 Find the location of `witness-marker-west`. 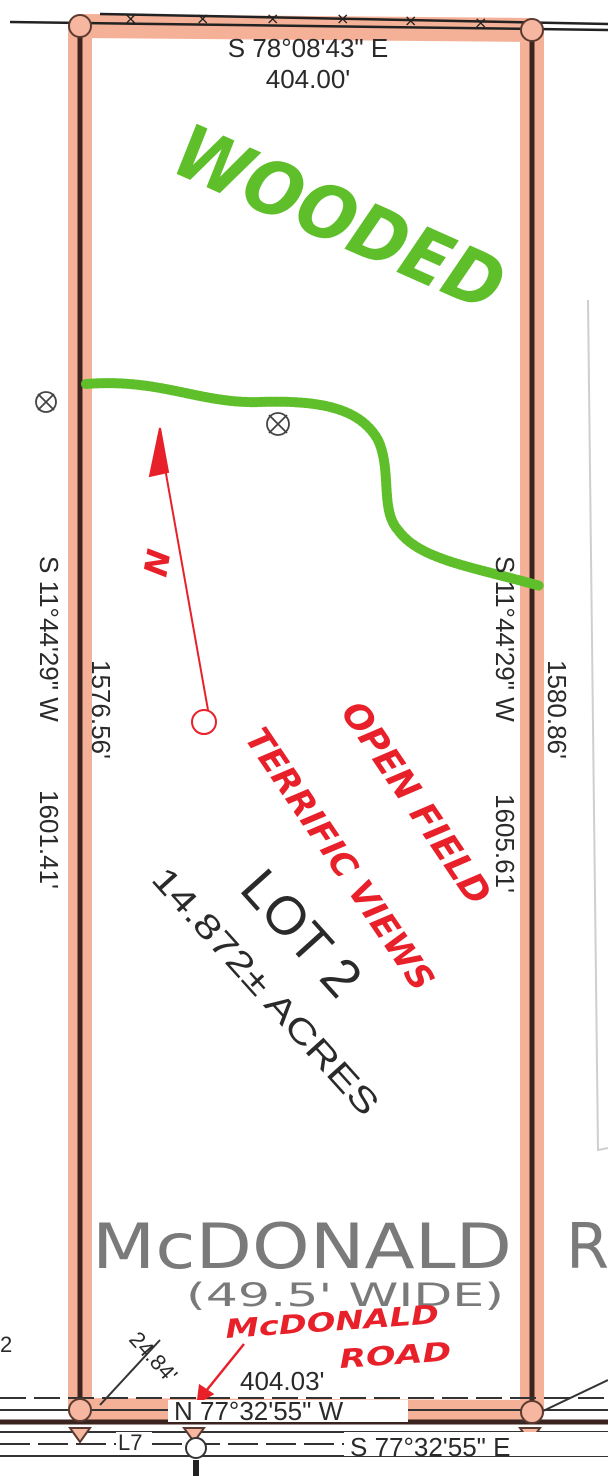

witness-marker-west is located at coordinates (46, 402).